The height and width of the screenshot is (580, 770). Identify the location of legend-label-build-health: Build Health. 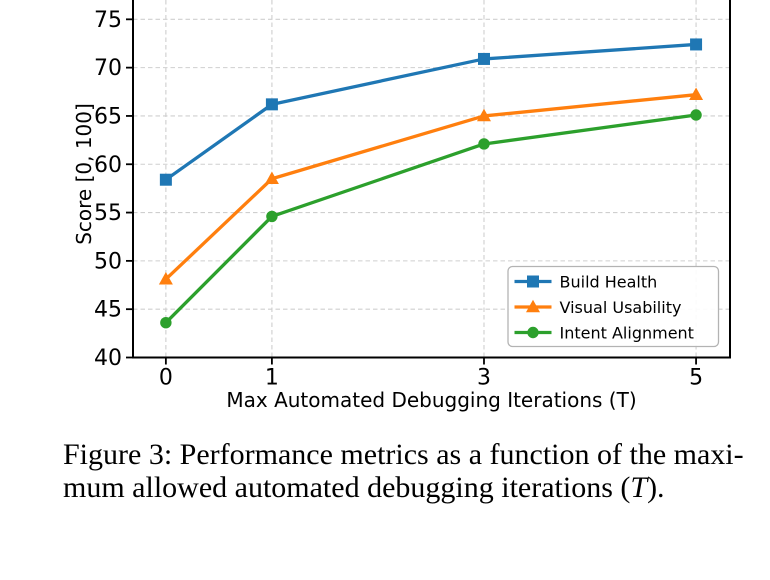
(609, 281).